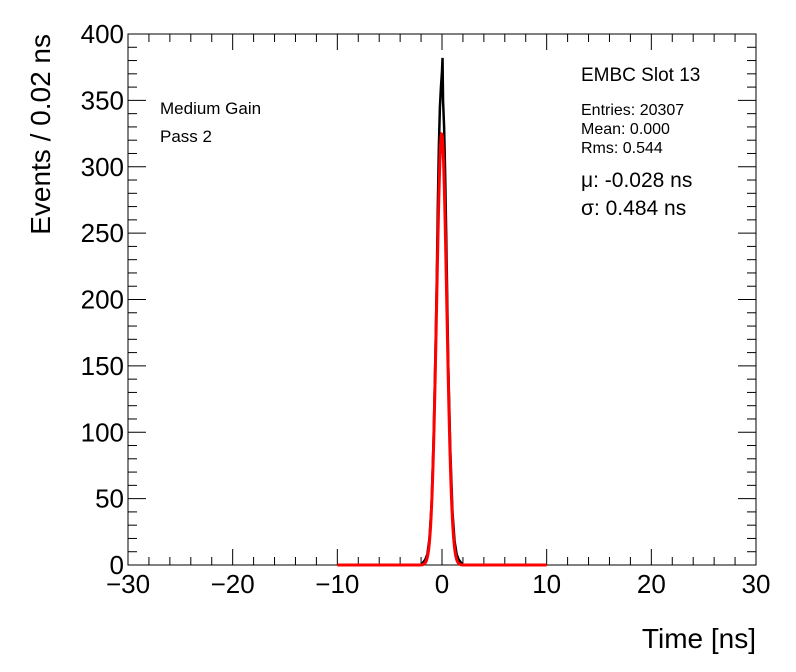 This screenshot has width=796, height=672. I want to click on y-axis-title: Events / 0.02 ns, so click(40, 134).